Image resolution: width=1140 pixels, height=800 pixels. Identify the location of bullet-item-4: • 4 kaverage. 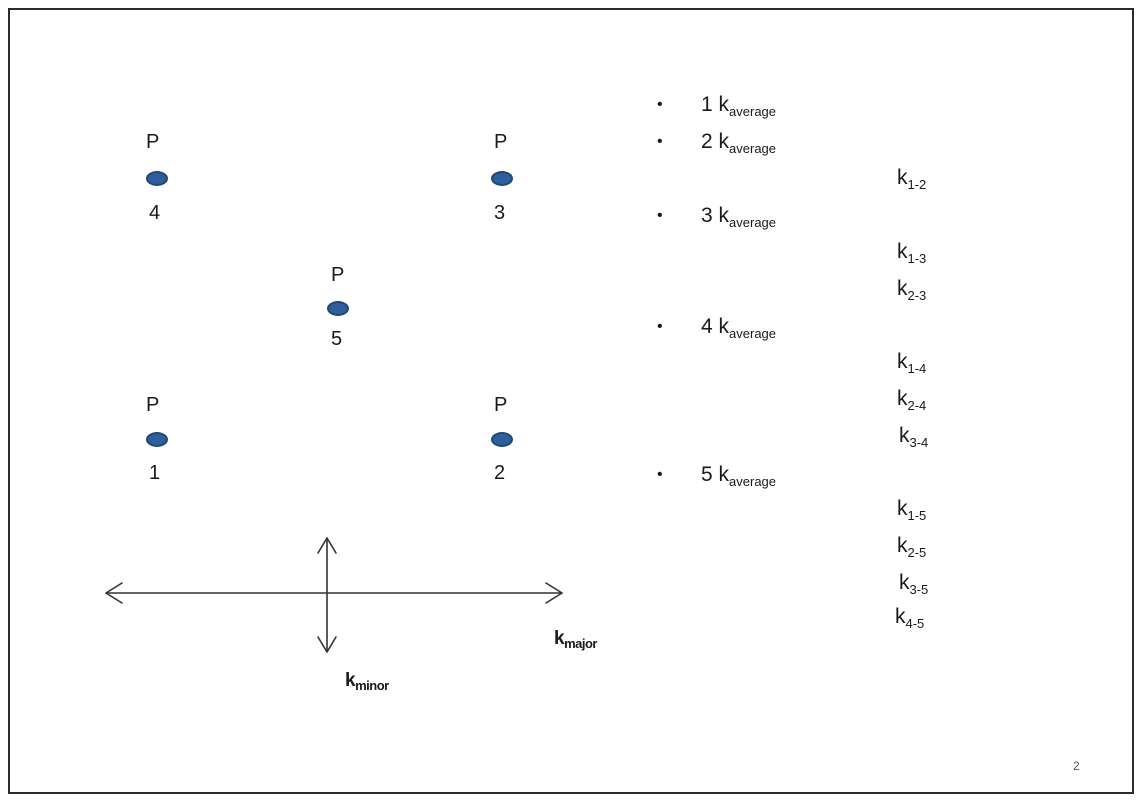
(717, 328).